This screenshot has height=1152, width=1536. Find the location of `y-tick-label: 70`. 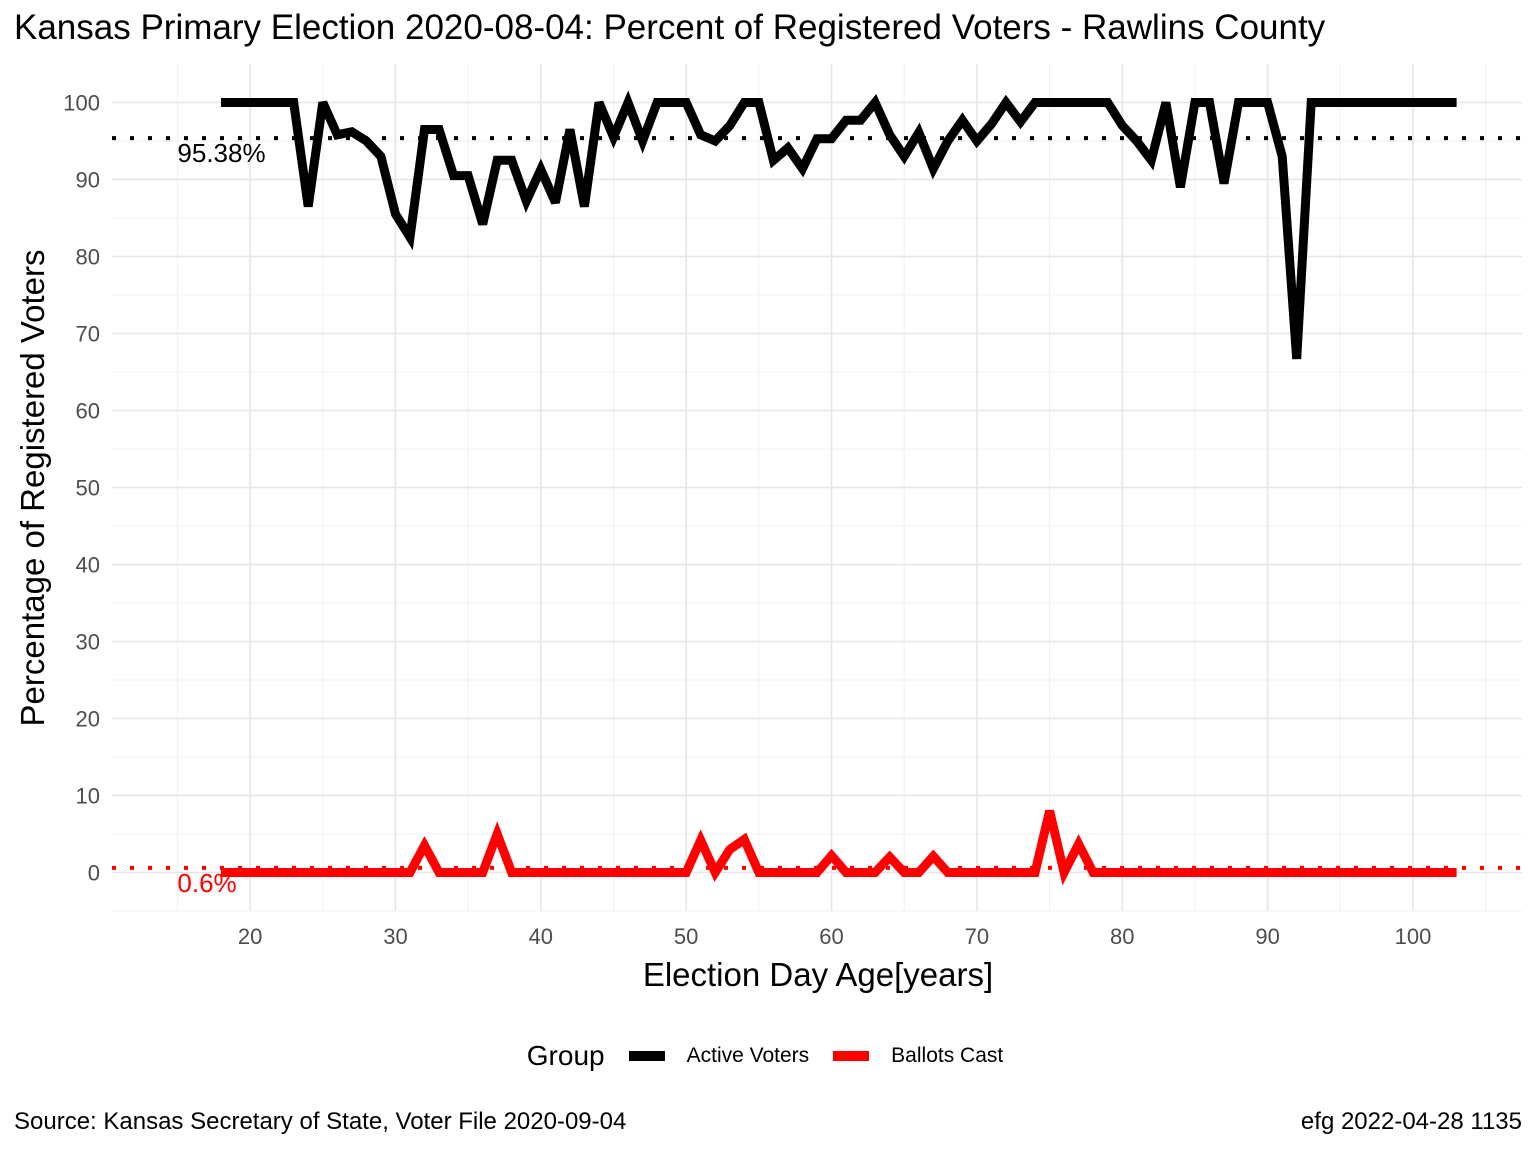

y-tick-label: 70 is located at coordinates (88, 334).